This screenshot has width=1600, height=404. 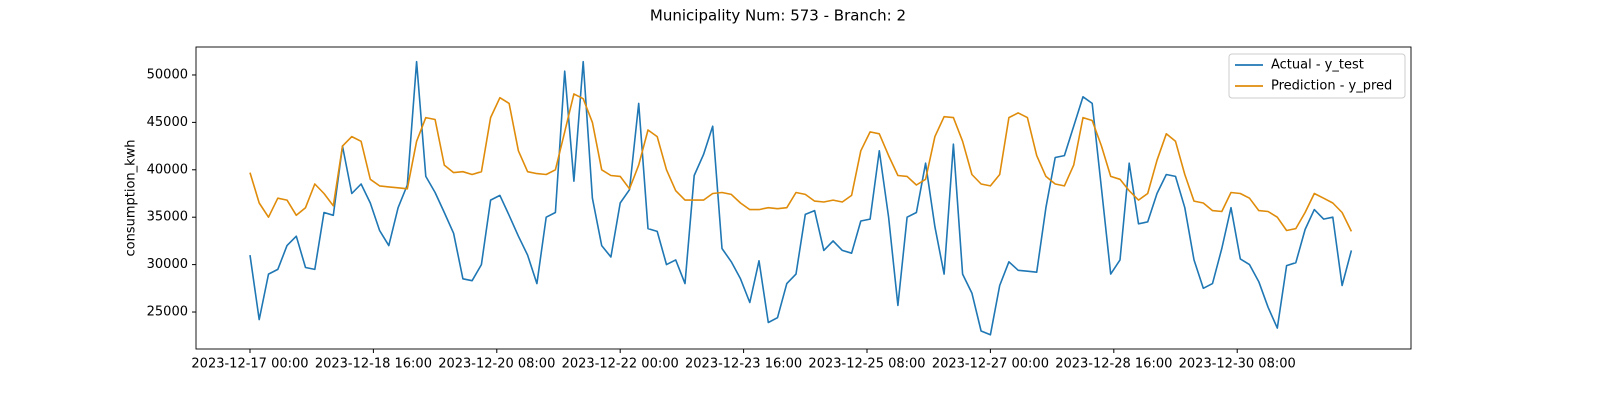 What do you see at coordinates (743, 364) in the screenshot?
I see `x-tick-label: 2023-12-23 16:00` at bounding box center [743, 364].